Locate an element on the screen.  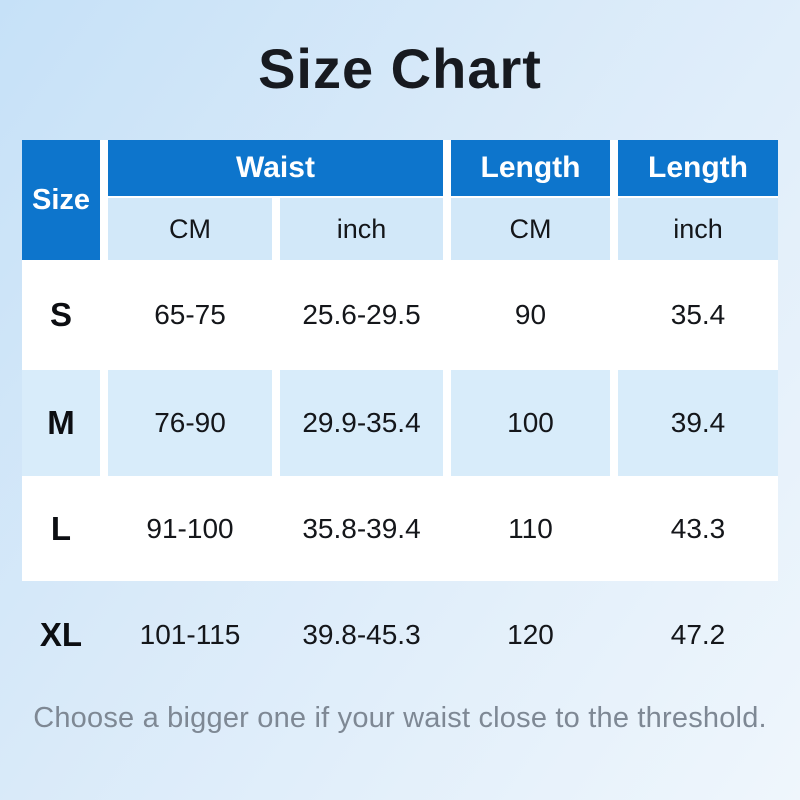
size-label-xl: XL is located at coordinates (61, 634).